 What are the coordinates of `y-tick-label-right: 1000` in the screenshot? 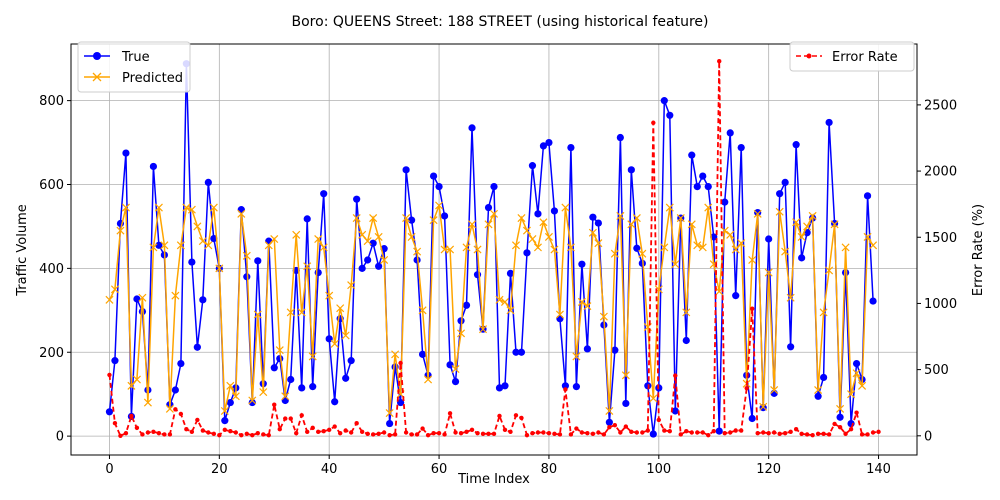 It's located at (940, 304).